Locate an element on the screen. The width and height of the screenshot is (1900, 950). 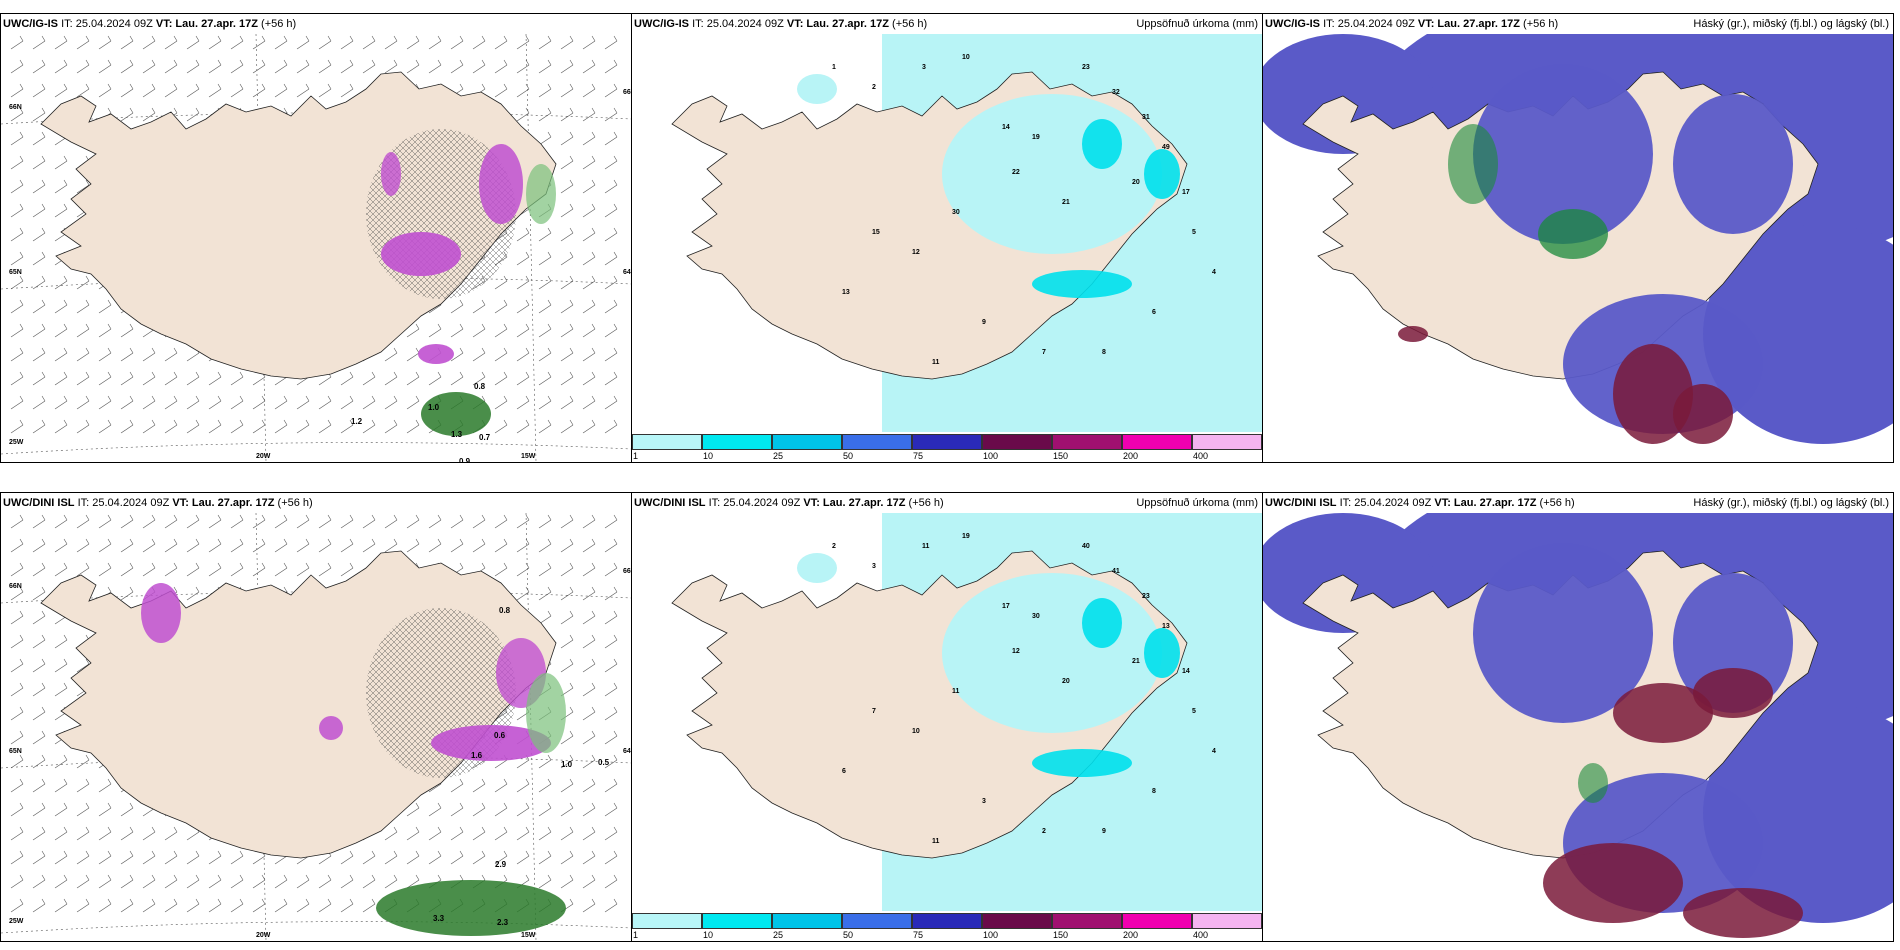
snow-region is located at coordinates (331, 728).